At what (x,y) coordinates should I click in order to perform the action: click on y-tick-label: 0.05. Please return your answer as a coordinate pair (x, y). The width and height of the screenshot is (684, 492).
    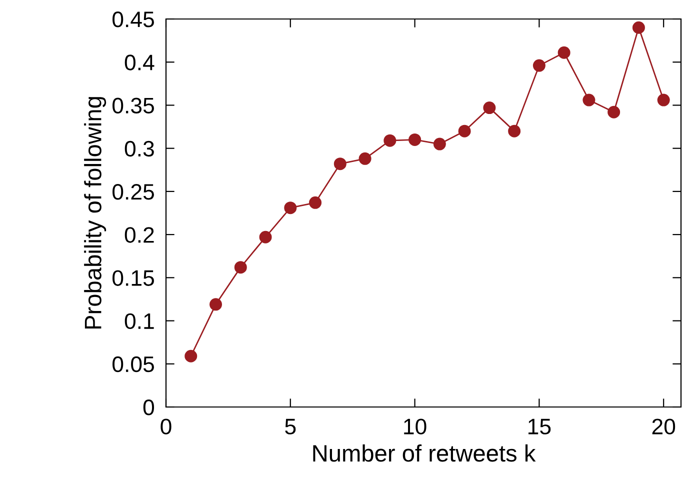
    Looking at the image, I should click on (133, 364).